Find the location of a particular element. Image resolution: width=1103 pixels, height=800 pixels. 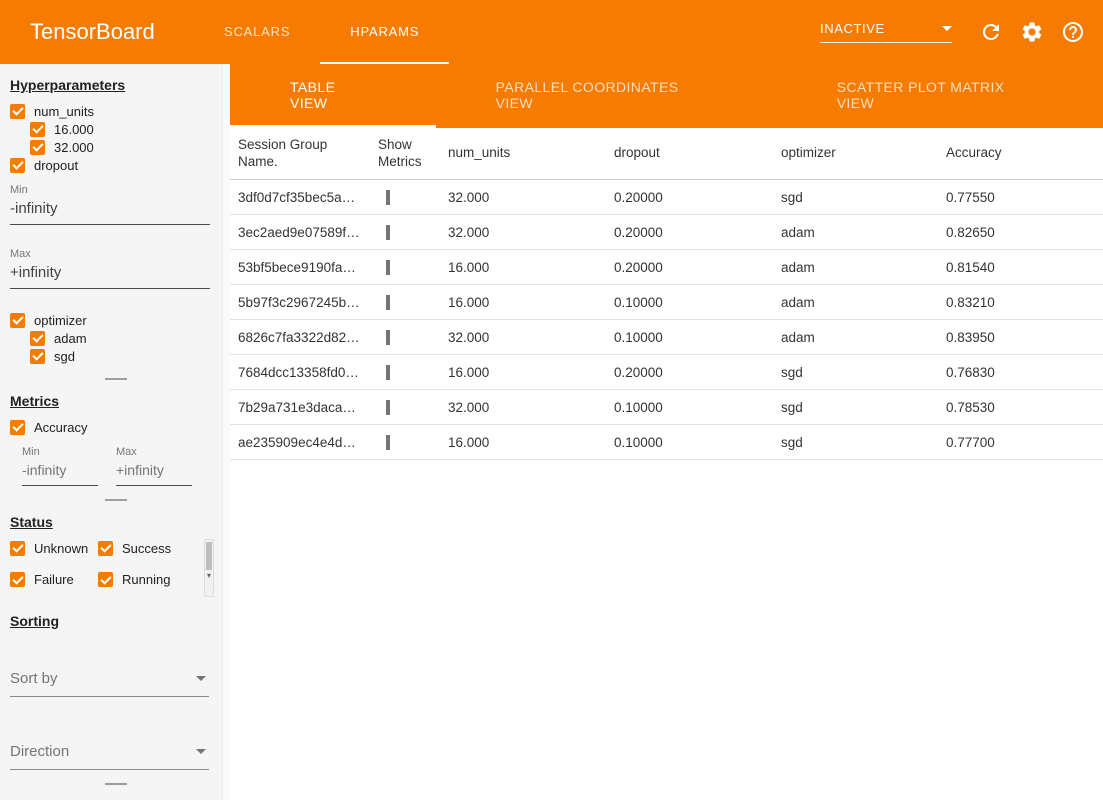

gear-icon-glyph is located at coordinates (1032, 32).